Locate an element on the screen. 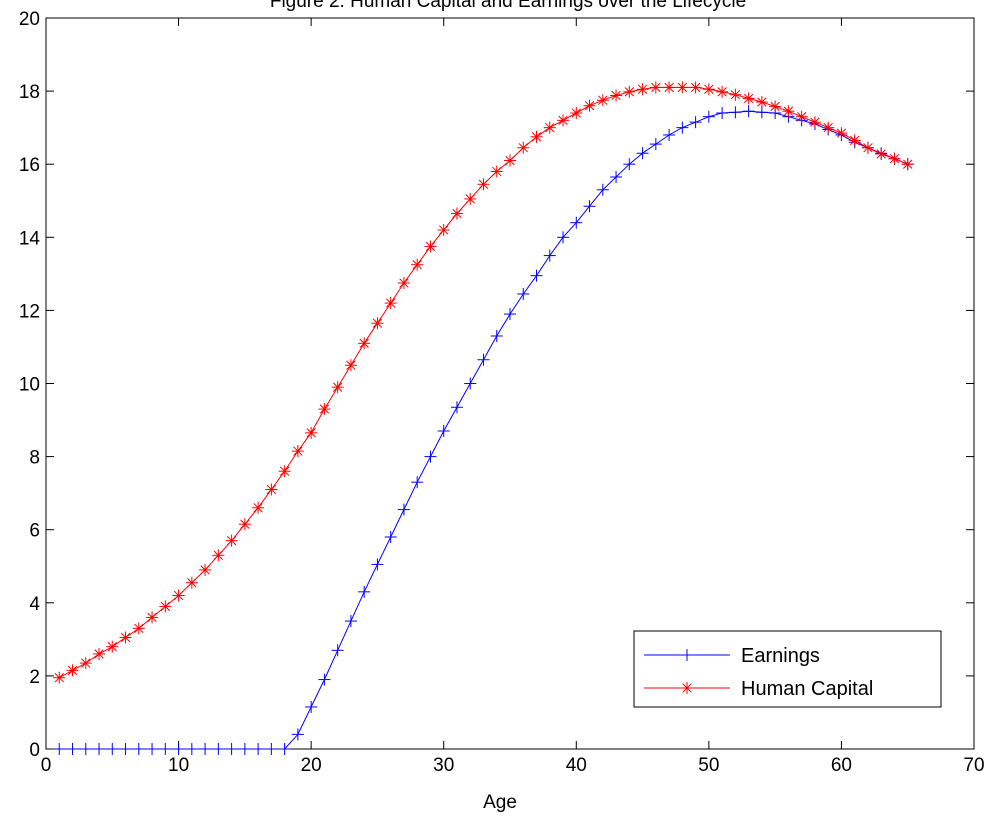  x-tick-label: 60 is located at coordinates (841, 765).